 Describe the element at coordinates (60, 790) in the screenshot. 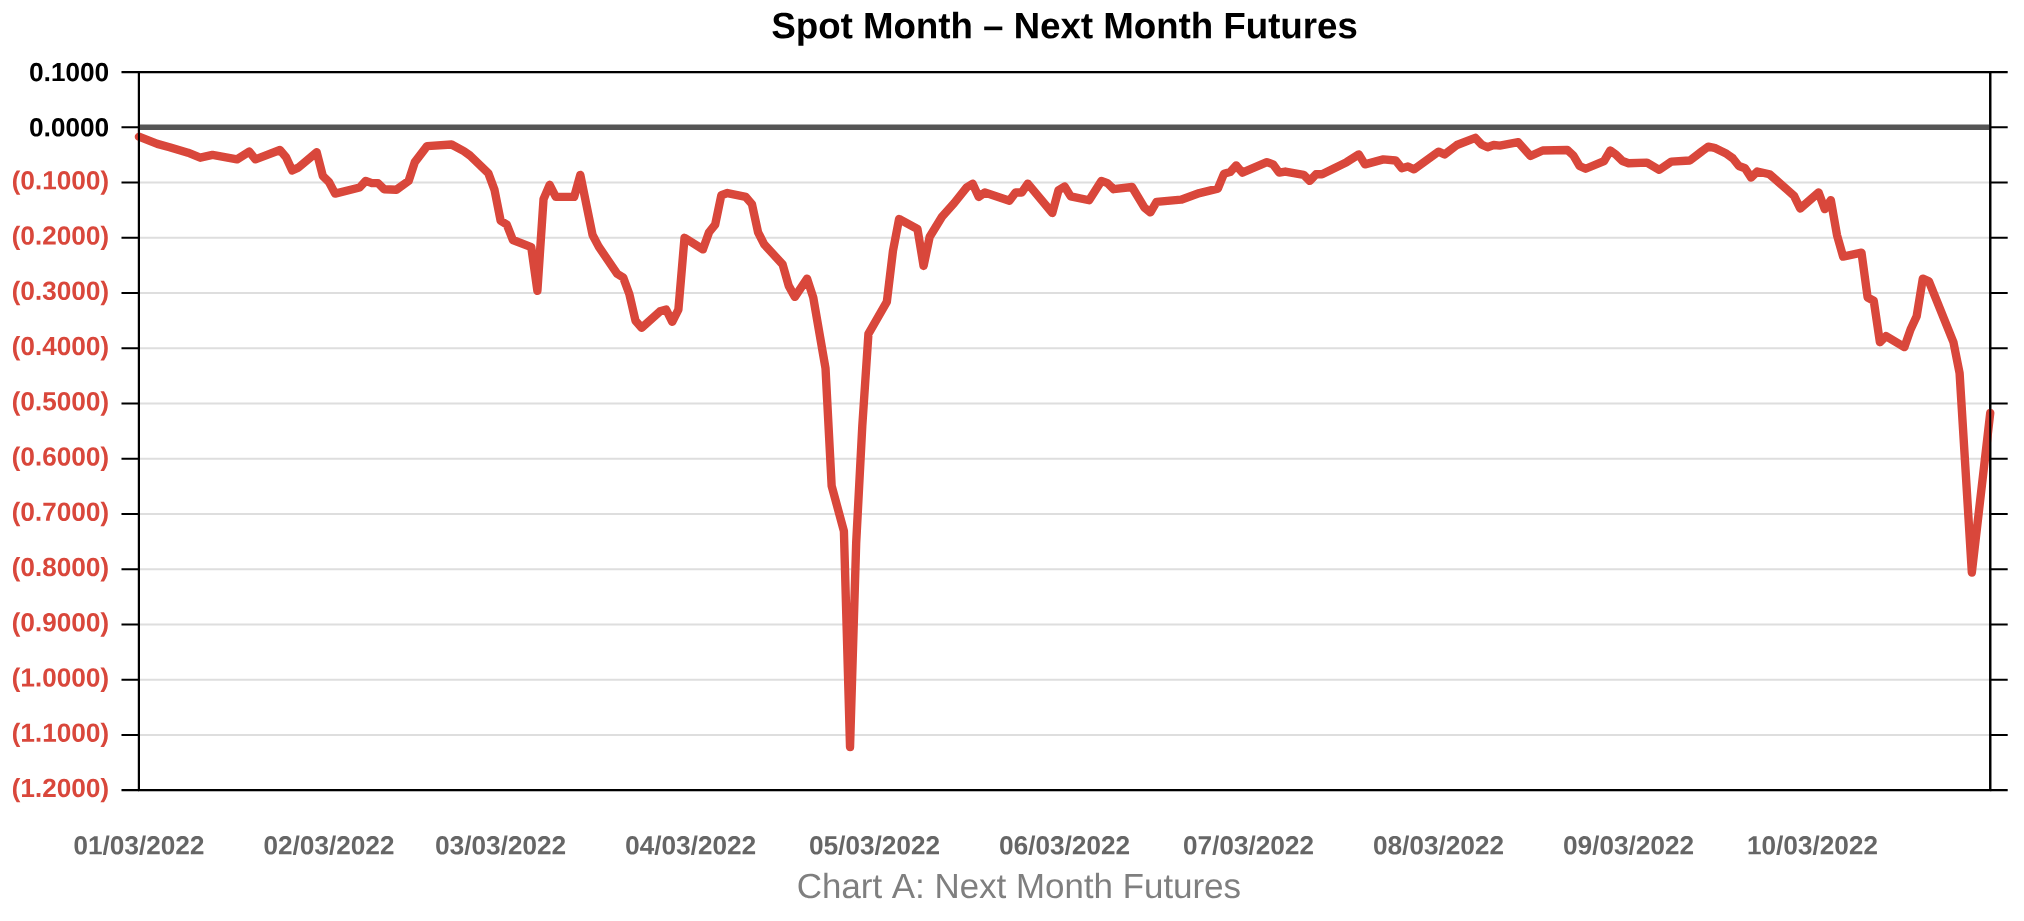

I see `y-tick-label: (1.2000)` at that location.